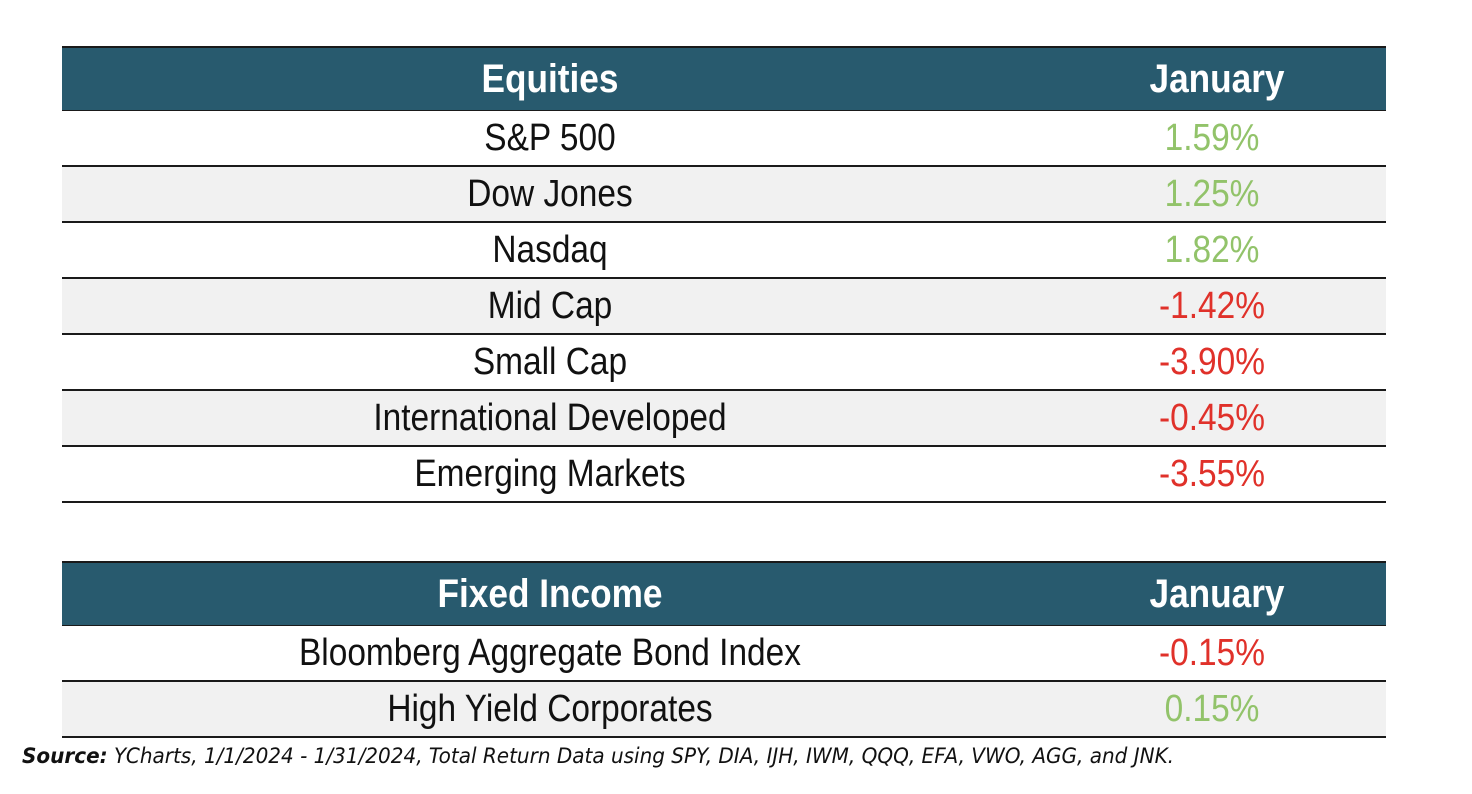 The image size is (1472, 794). I want to click on fixed-income-header-label: Fixed Income, so click(550, 593).